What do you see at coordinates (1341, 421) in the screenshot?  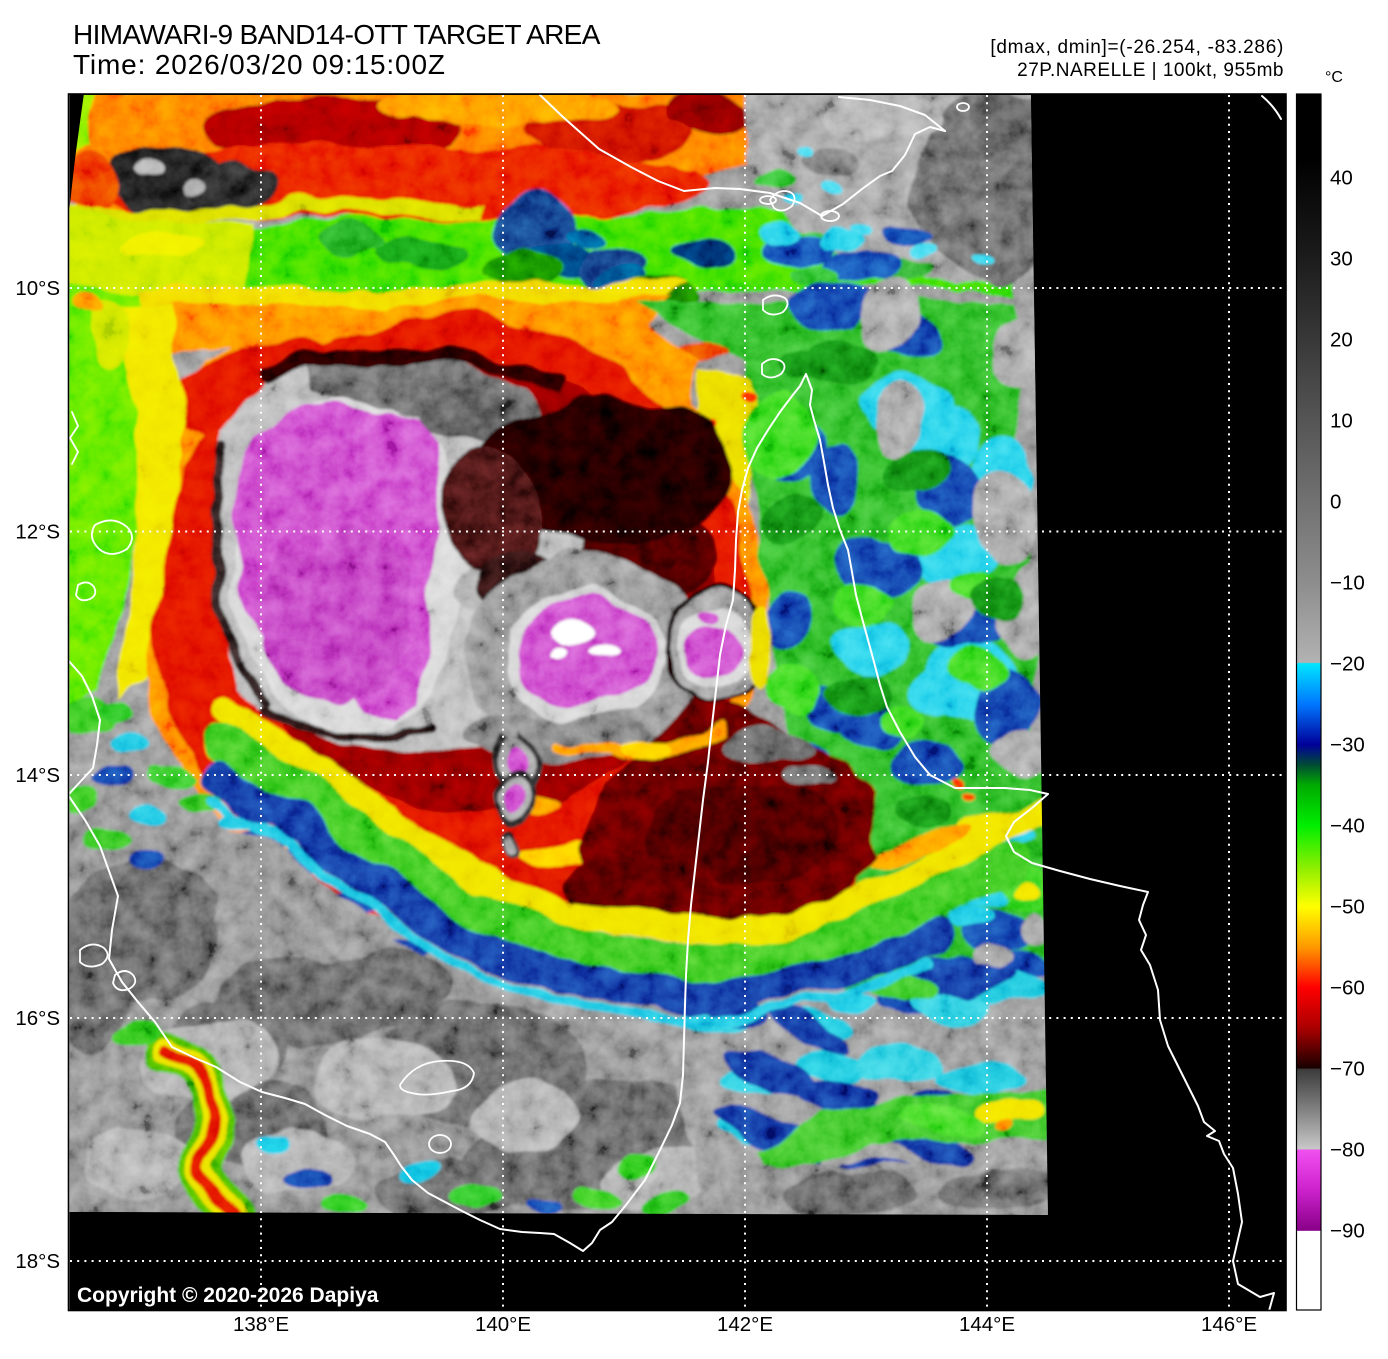 I see `svg-text: 10` at bounding box center [1341, 421].